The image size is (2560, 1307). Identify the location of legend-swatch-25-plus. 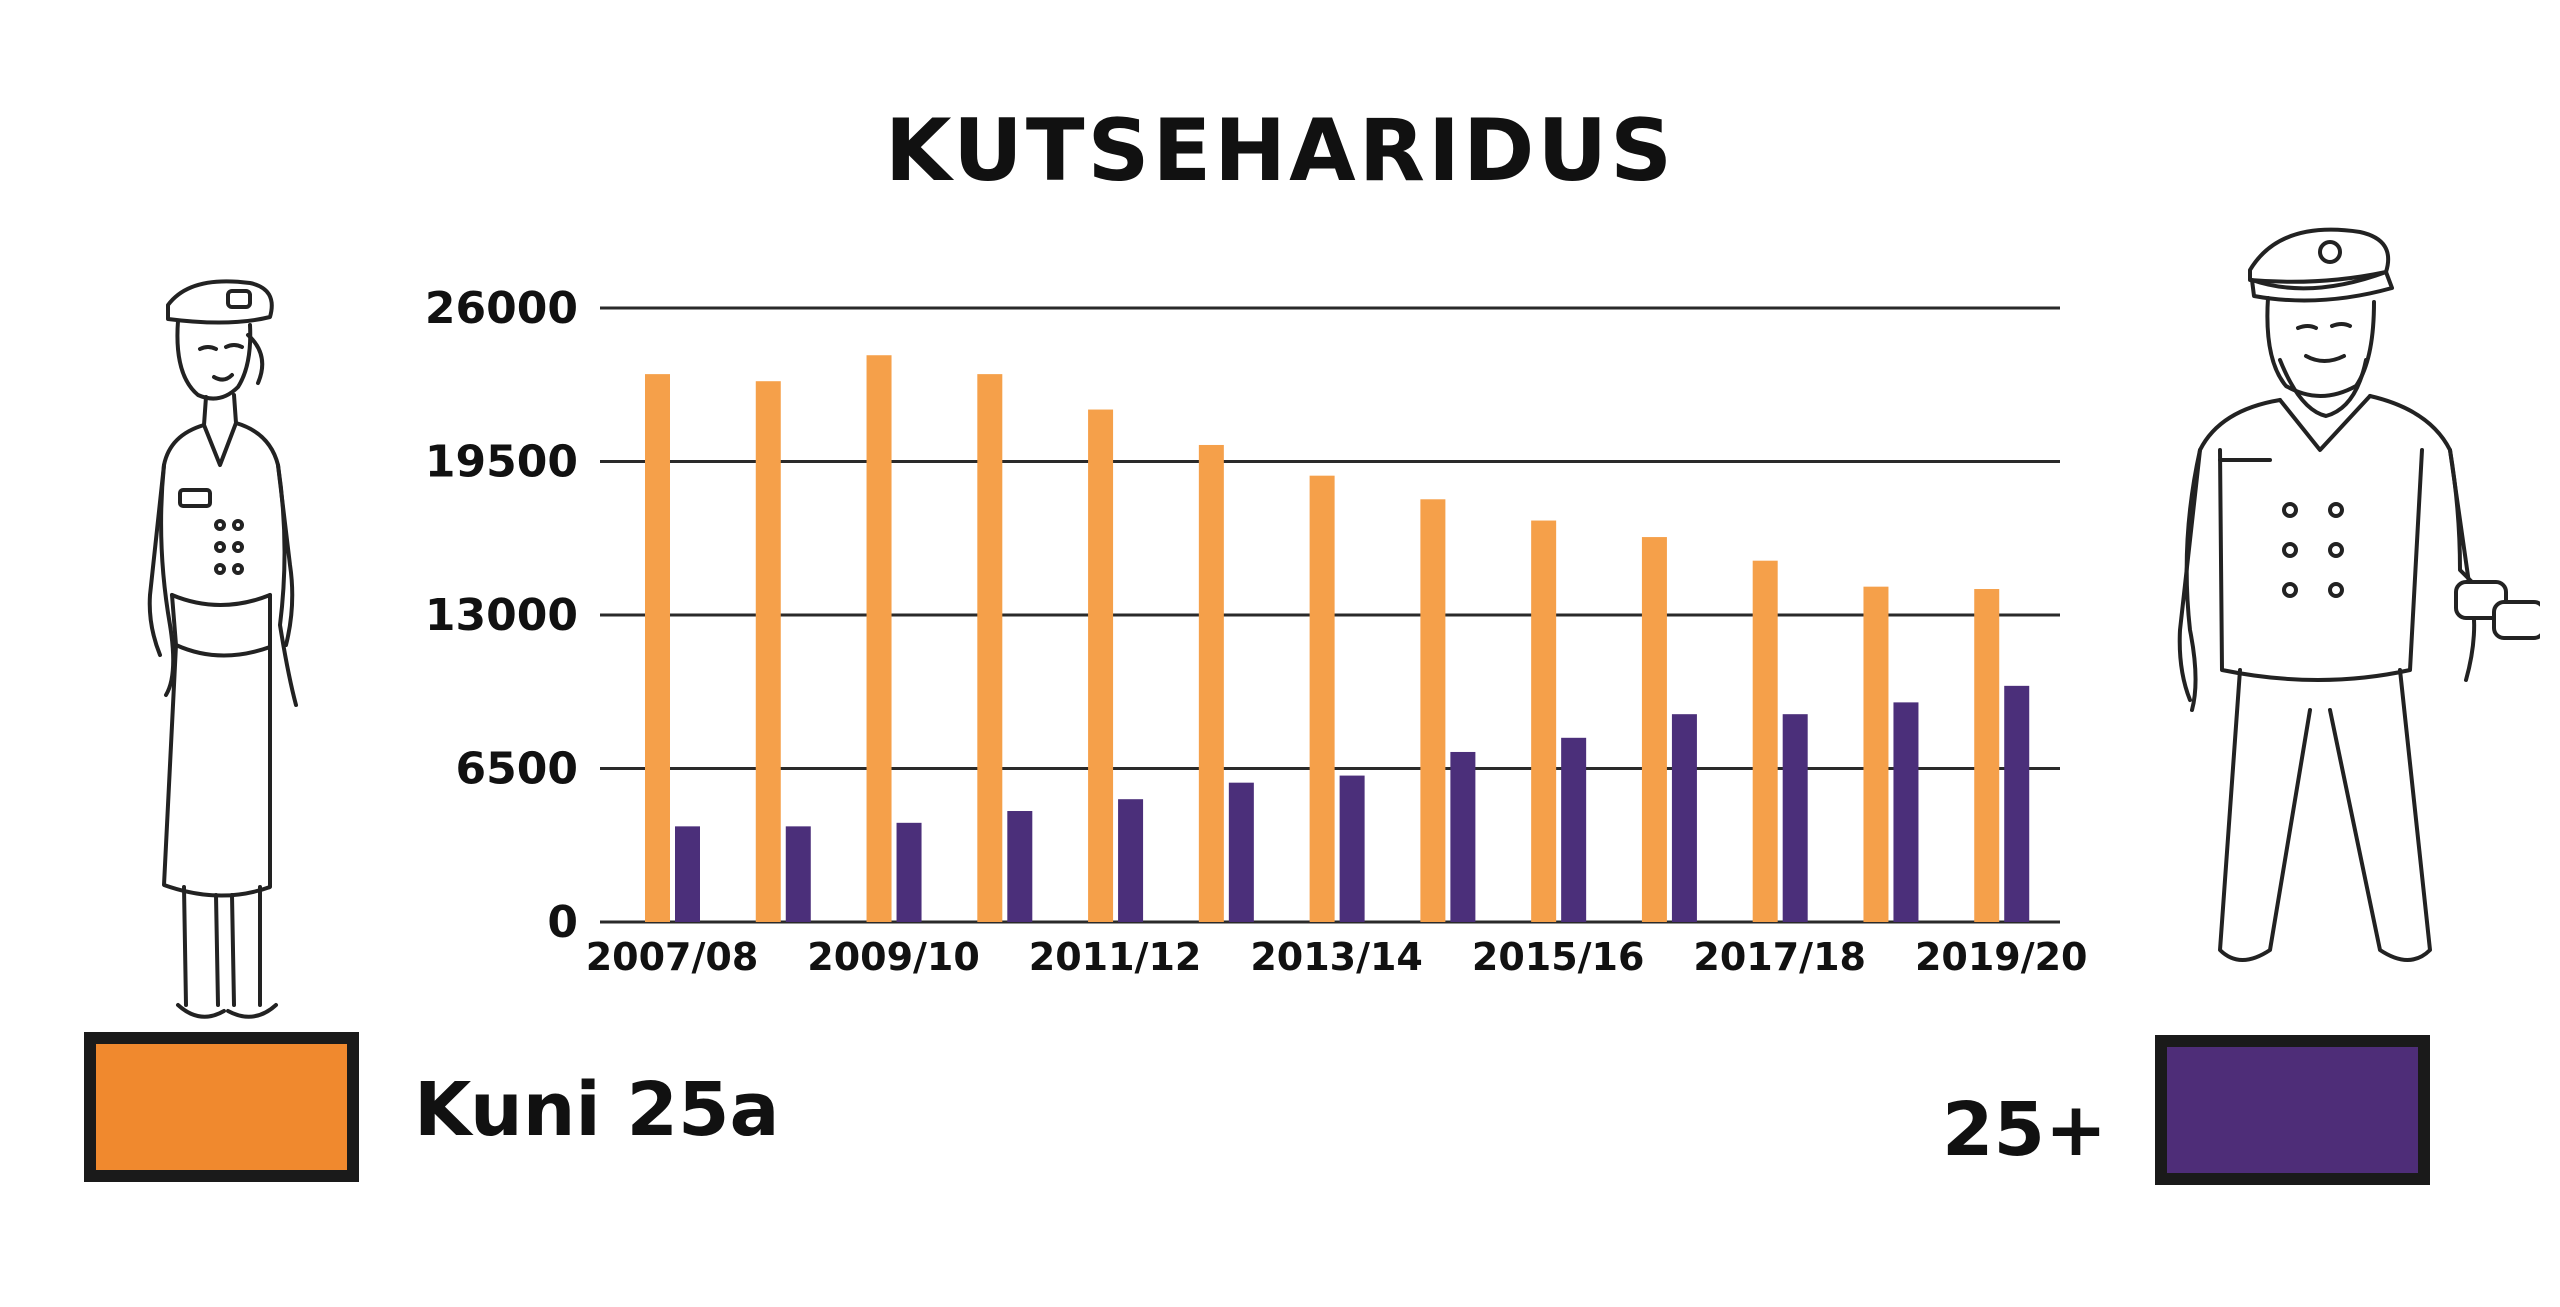
(2292, 1110).